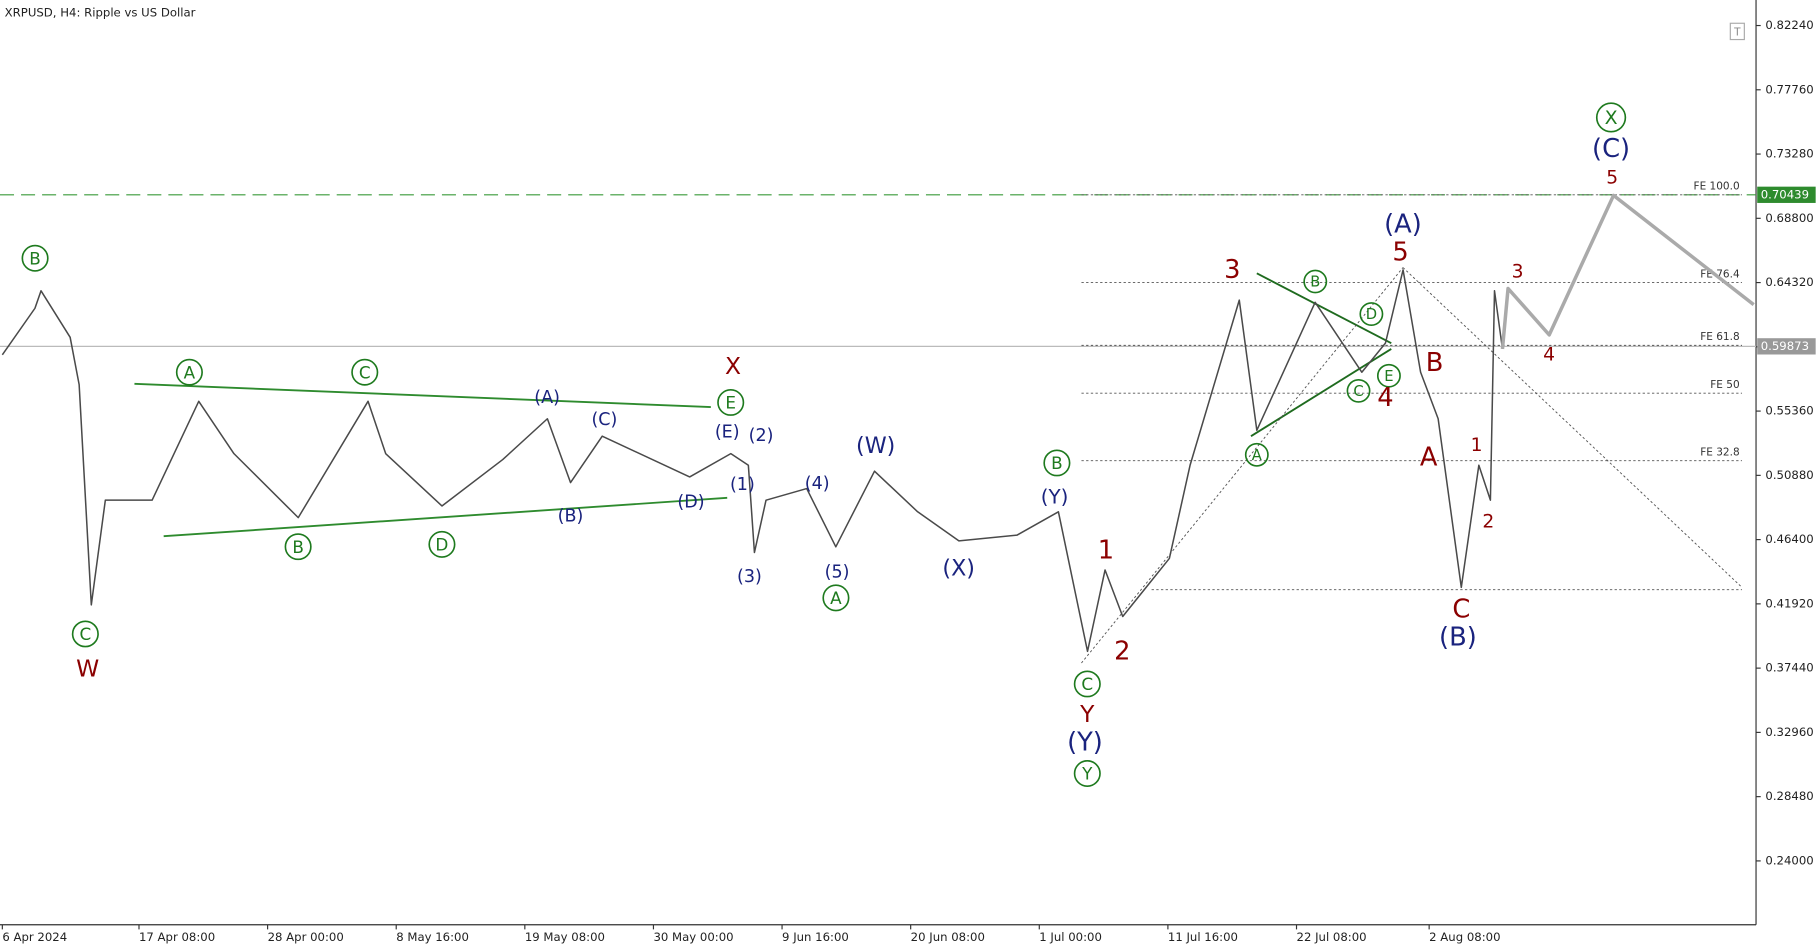  I want to click on x-tick-label: 2 Aug 08:00, so click(1464, 937).